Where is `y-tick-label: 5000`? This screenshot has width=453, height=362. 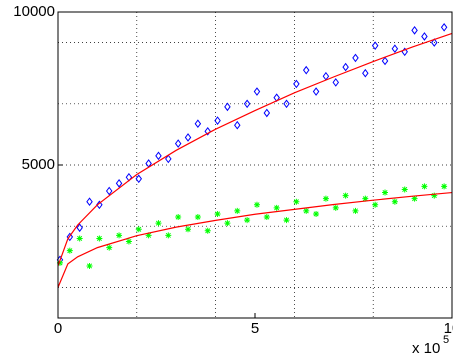 y-tick-label: 5000 is located at coordinates (38, 164).